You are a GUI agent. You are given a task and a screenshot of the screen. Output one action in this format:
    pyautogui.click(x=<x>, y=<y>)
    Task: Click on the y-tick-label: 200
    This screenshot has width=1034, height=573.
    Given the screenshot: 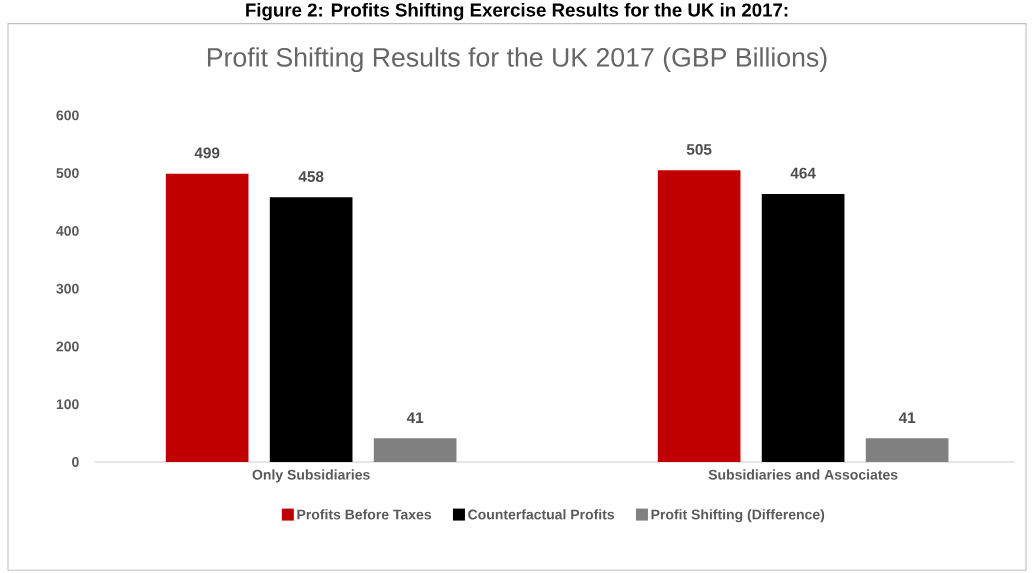 What is the action you would take?
    pyautogui.click(x=67, y=346)
    